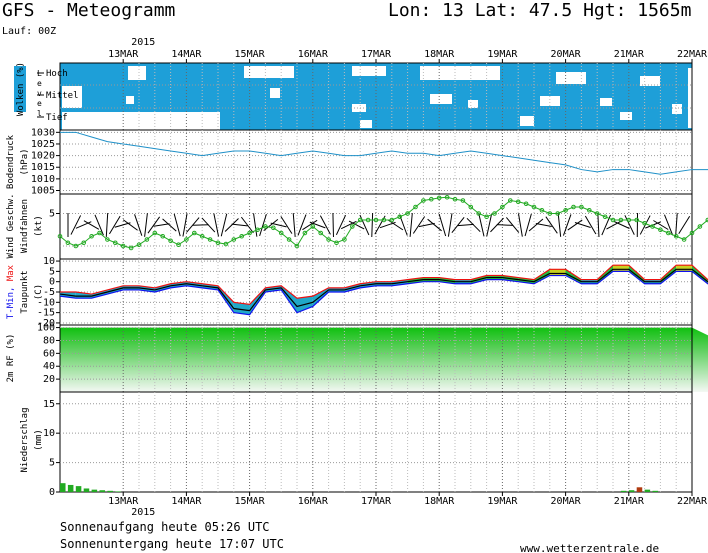  What do you see at coordinates (52, 282) in the screenshot?
I see `temp-tick-label: 0` at bounding box center [52, 282].